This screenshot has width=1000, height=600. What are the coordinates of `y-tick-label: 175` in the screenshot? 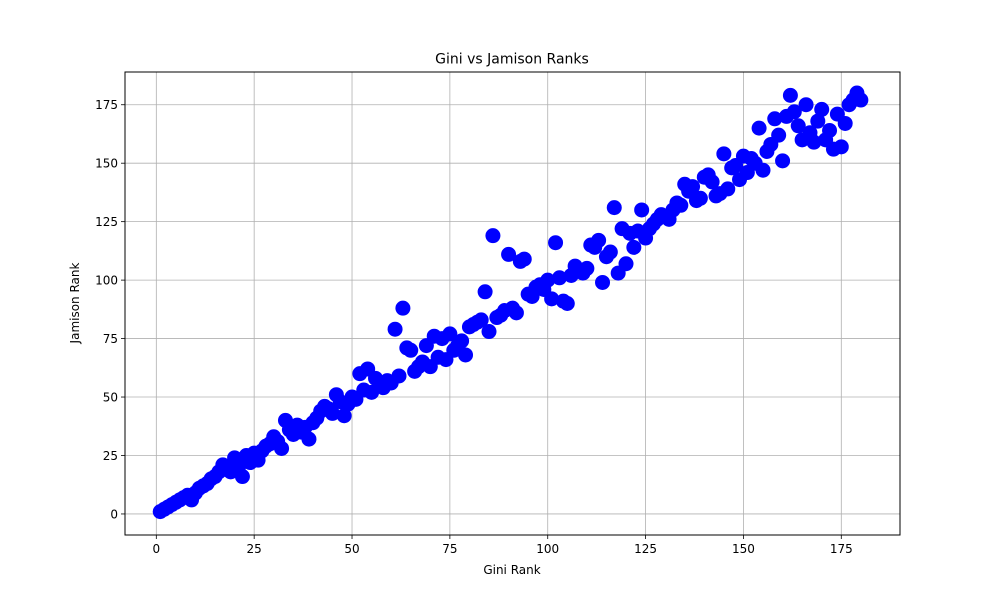 It's located at (106, 105).